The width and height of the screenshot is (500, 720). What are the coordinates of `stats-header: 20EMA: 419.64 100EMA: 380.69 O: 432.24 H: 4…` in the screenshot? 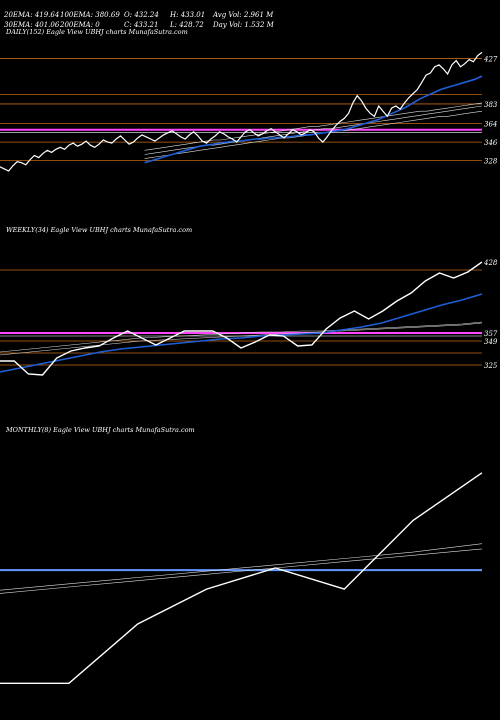 It's located at (138, 11).